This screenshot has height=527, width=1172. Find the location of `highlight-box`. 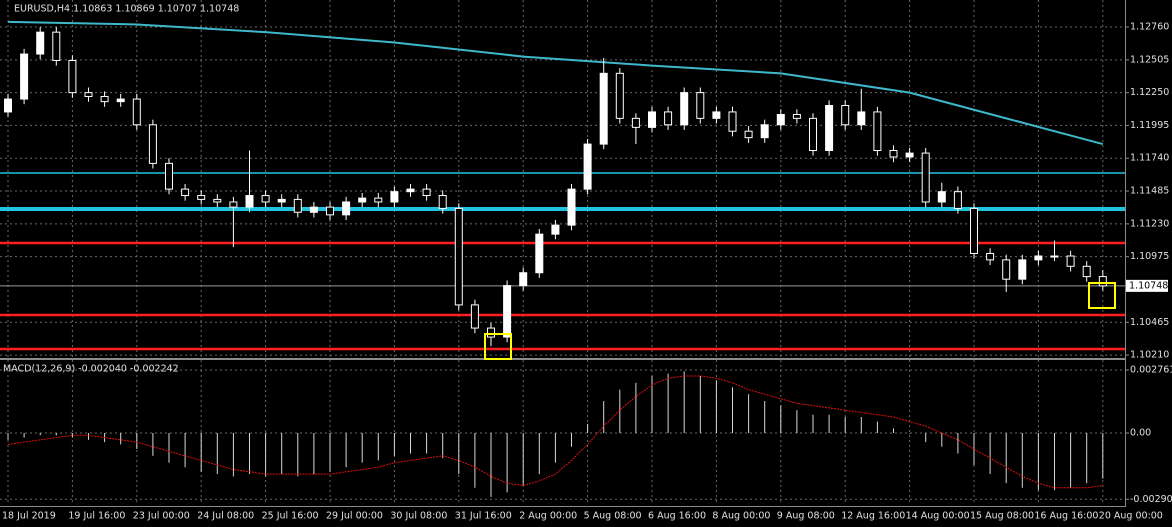

highlight-box is located at coordinates (498, 346).